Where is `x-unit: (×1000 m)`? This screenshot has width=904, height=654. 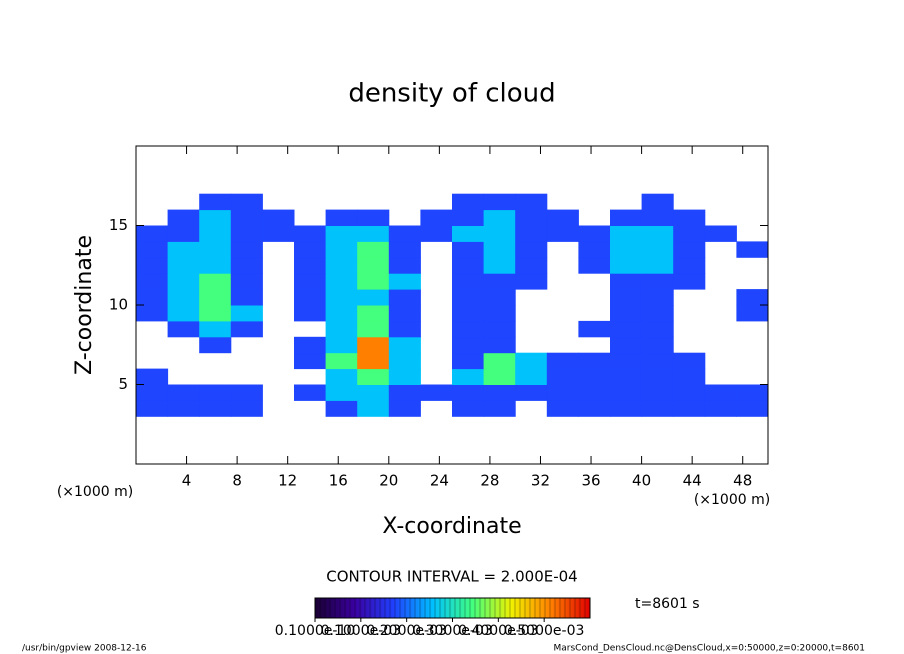 x-unit: (×1000 m) is located at coordinates (732, 500).